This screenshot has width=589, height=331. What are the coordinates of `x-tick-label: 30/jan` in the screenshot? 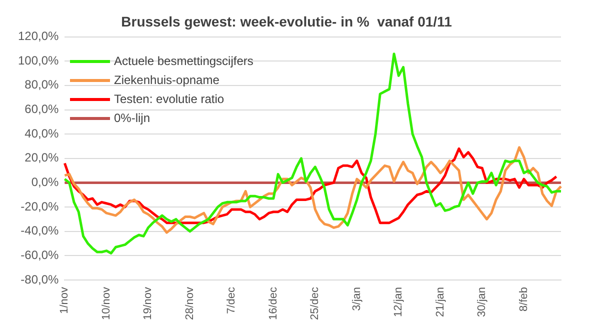 It's located at (482, 301).